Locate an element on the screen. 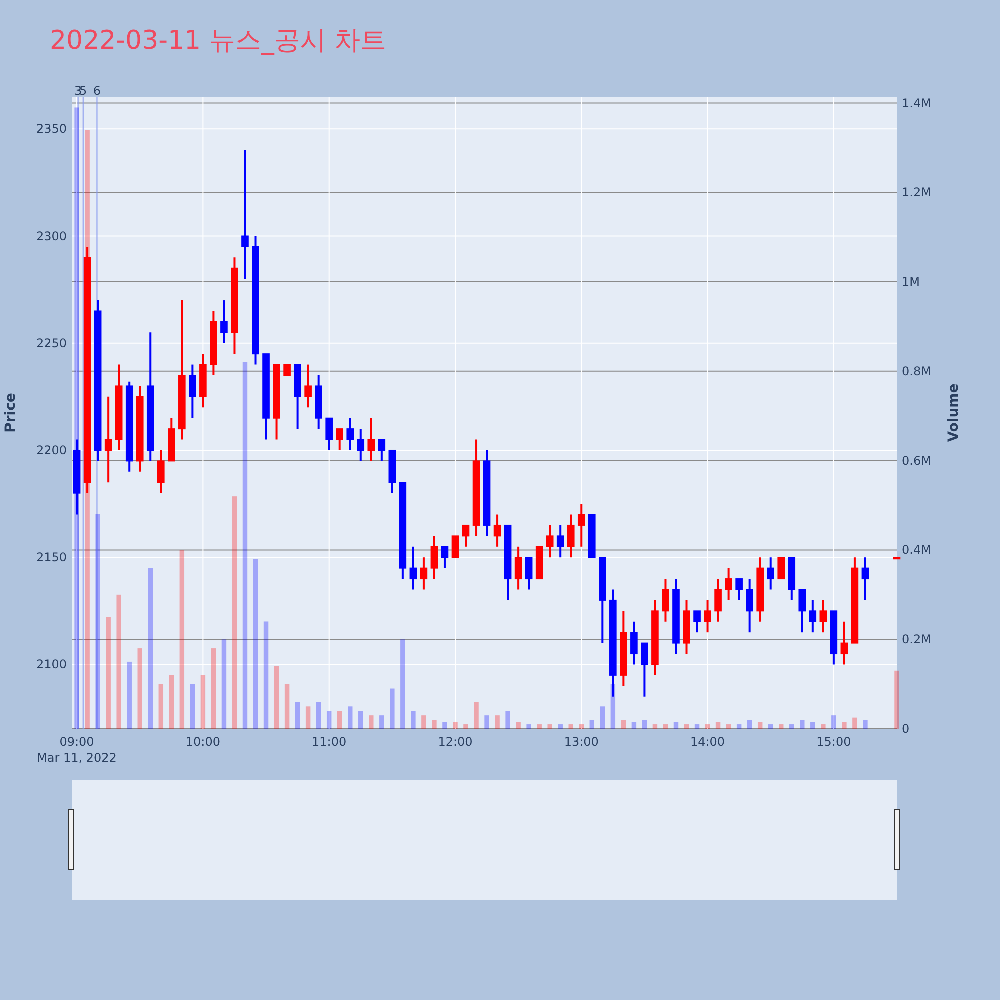 This screenshot has width=1000, height=1000. y-tick-label: 2200 is located at coordinates (51, 450).